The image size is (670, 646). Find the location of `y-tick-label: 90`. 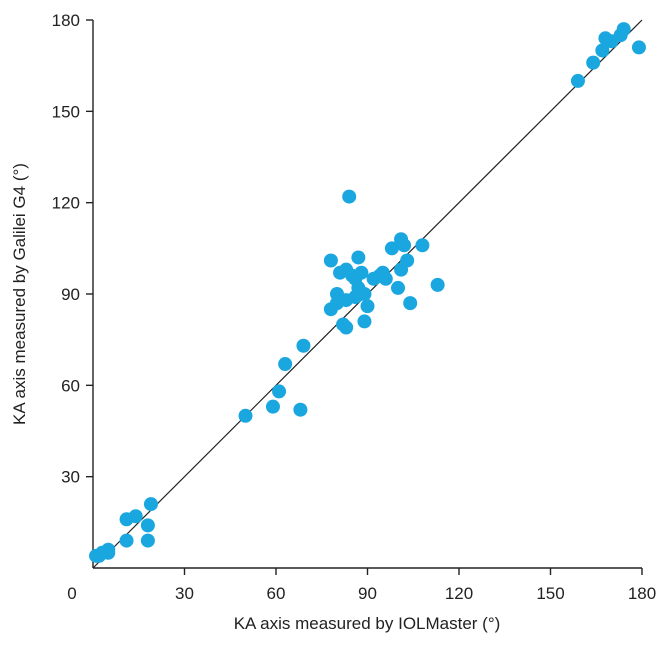

y-tick-label: 90 is located at coordinates (70, 294).